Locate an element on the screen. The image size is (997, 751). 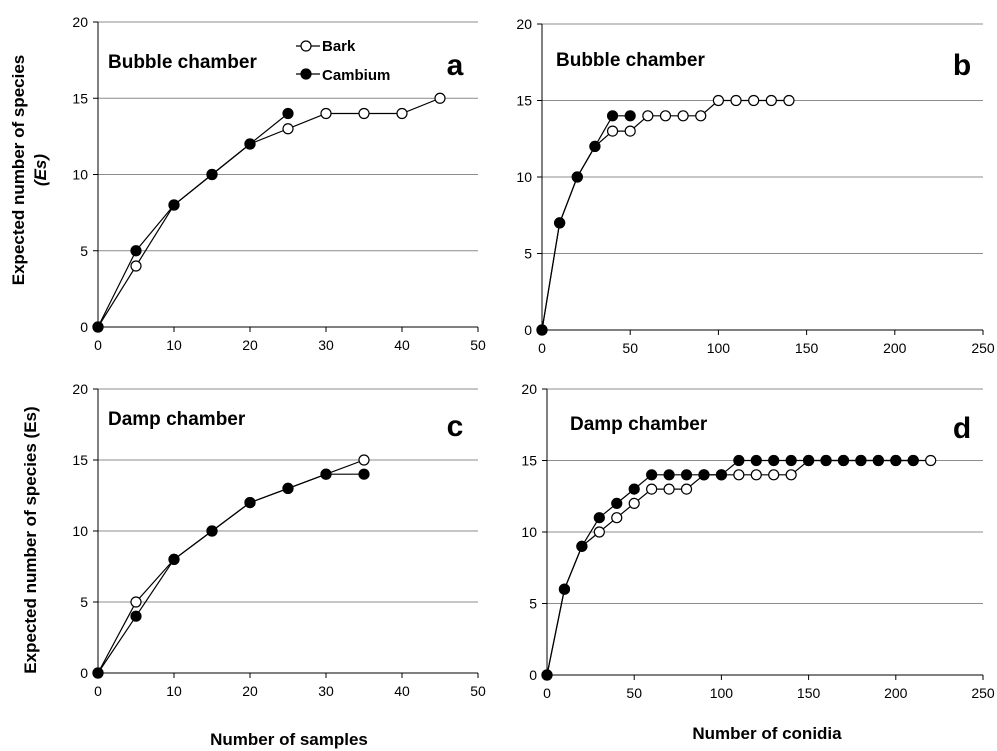
legend-cambium-label: Cambium is located at coordinates (356, 75).